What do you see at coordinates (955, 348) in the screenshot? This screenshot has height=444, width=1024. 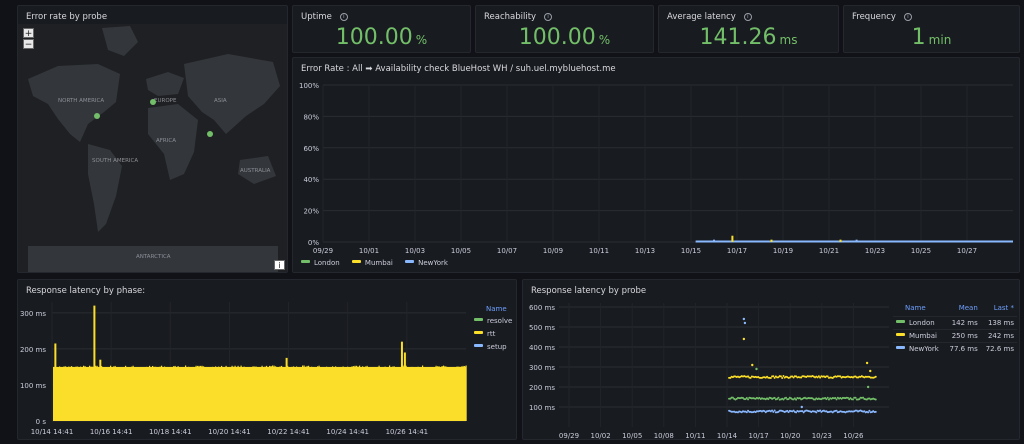 I see `legend-row-newyork: NewYork 77.6 ms 72.6 ms` at bounding box center [955, 348].